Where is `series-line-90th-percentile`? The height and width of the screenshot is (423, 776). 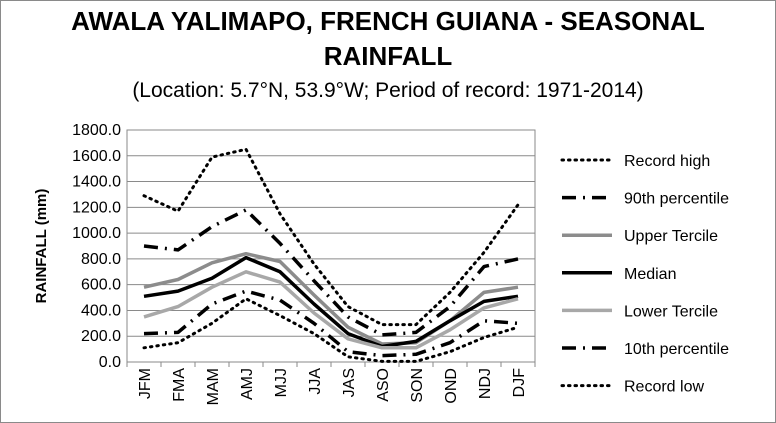
series-line-90th-percentile is located at coordinates (331, 272).